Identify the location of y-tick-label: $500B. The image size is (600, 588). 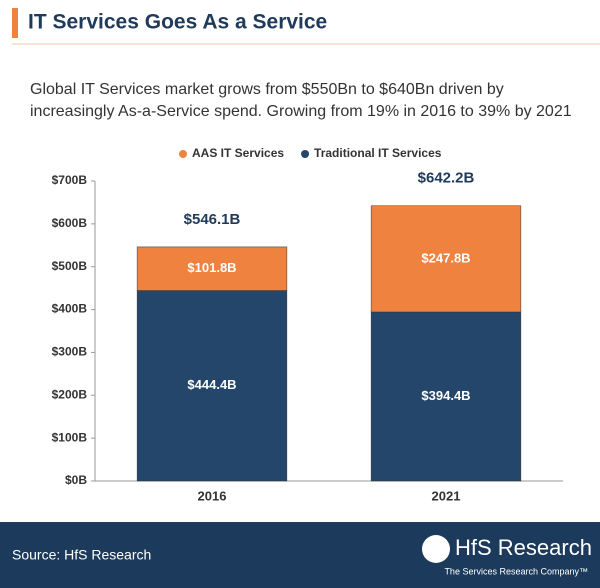
(70, 266).